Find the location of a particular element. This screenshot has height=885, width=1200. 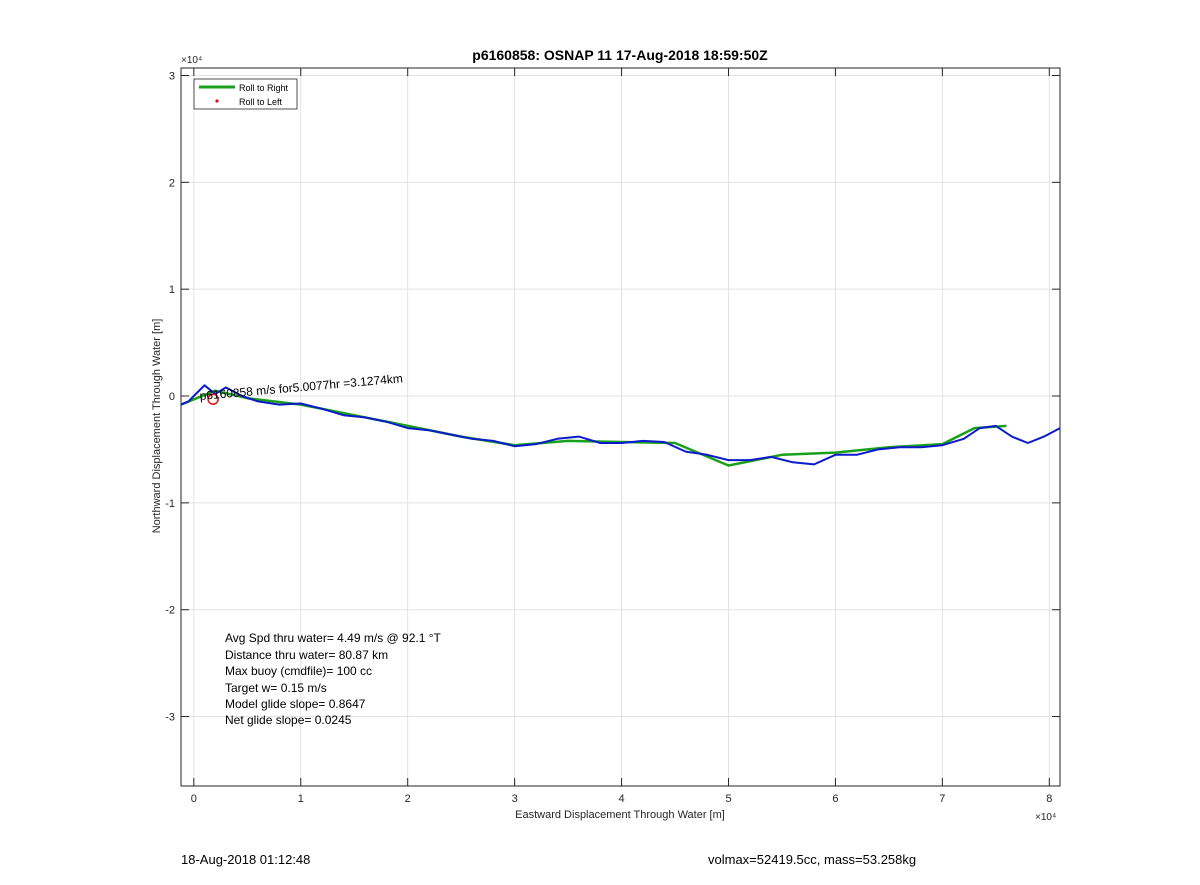

legend: Roll to Right Roll to Left is located at coordinates (245, 94).